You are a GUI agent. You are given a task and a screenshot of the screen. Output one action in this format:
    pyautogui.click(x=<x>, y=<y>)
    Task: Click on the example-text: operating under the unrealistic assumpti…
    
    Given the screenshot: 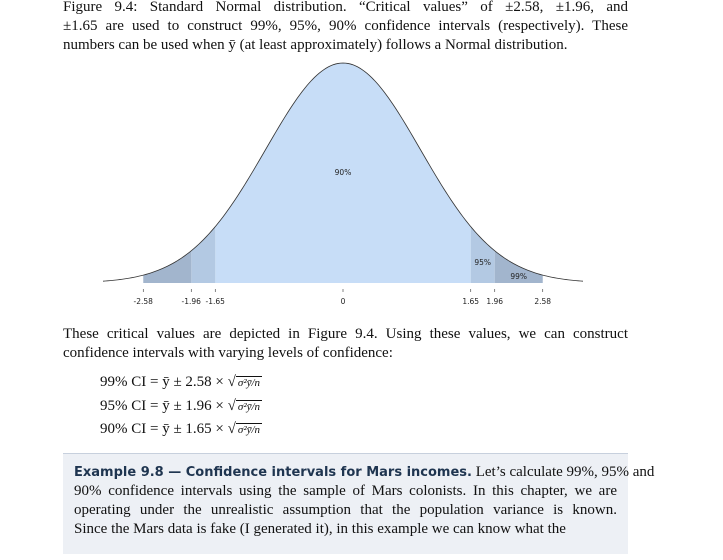 What is the action you would take?
    pyautogui.click(x=345, y=510)
    